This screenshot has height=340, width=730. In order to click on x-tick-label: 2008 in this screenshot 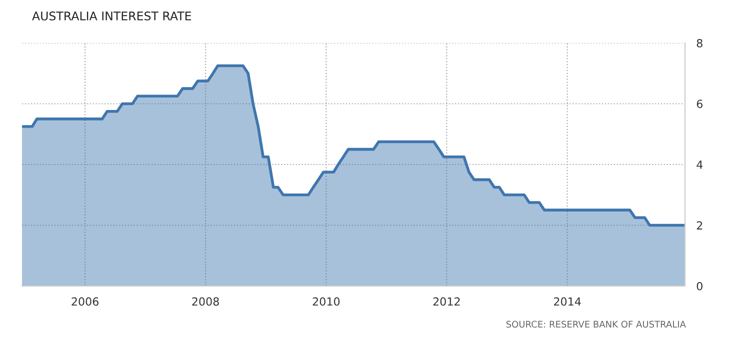, I will do `click(205, 301)`.